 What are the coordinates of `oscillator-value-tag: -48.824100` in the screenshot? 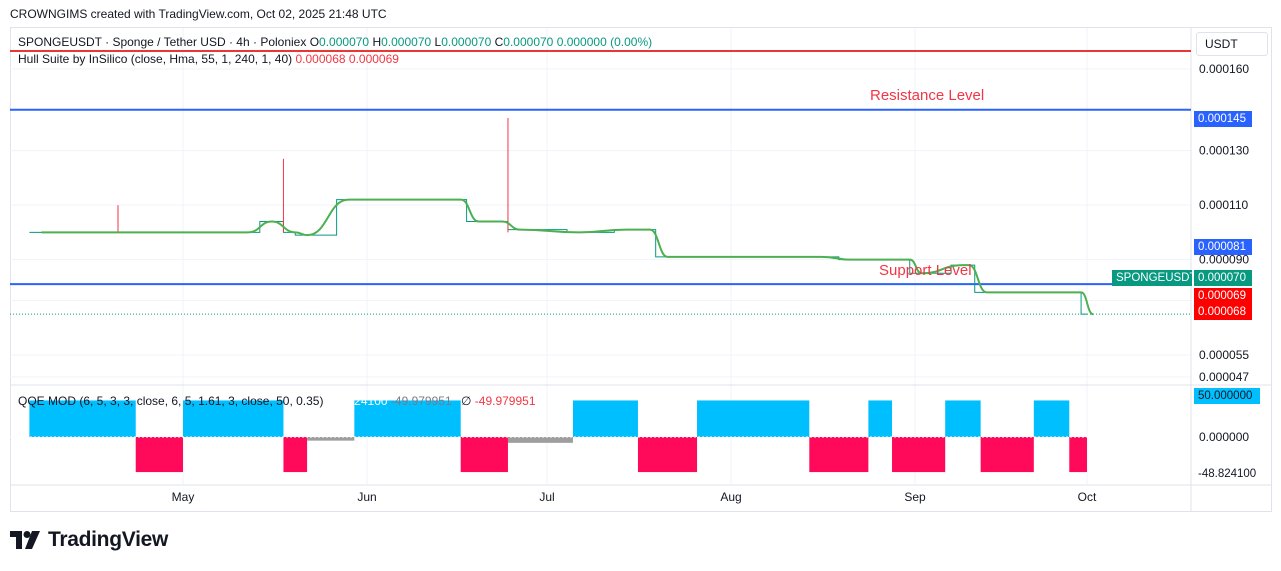 It's located at (1227, 474).